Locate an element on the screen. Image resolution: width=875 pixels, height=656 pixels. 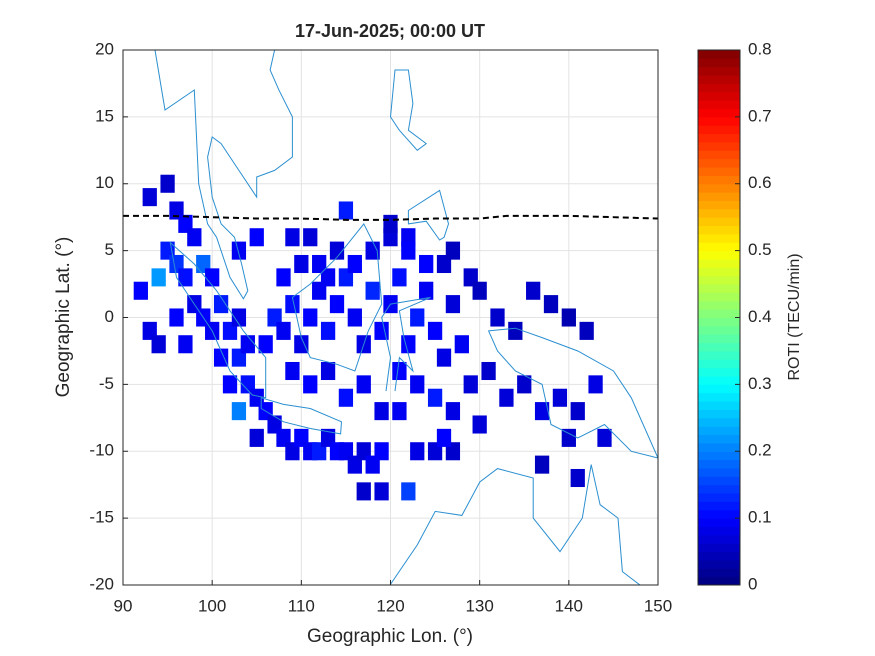
y-tick-label: 5 is located at coordinates (109, 249).